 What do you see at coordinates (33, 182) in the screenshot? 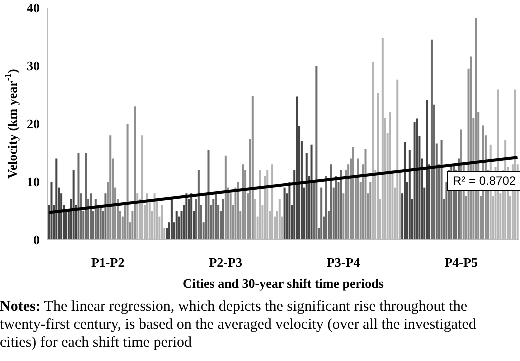
I see `y-tick-label: 10` at bounding box center [33, 182].